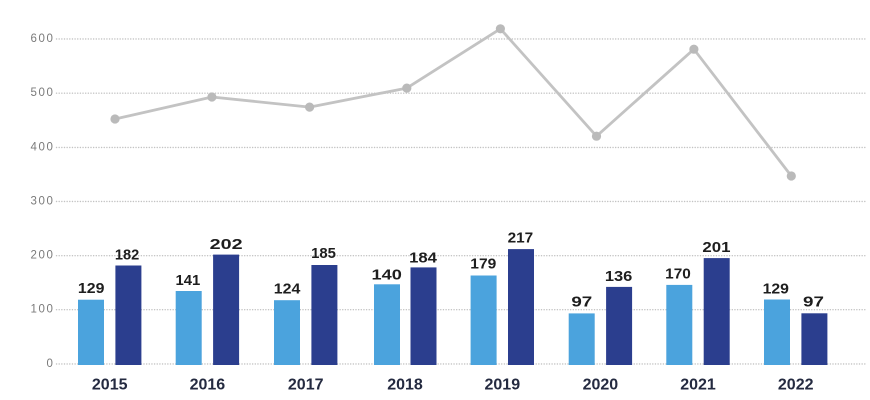  Describe the element at coordinates (306, 384) in the screenshot. I see `svg-text: 2017` at that location.